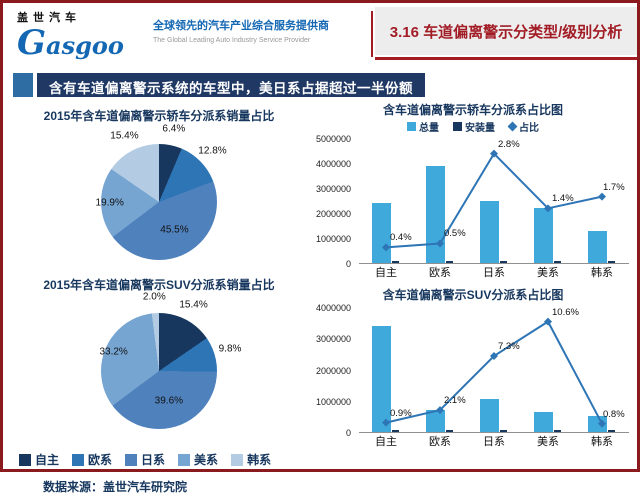 The width and height of the screenshot is (640, 495). What do you see at coordinates (523, 126) in the screenshot?
I see `legend-item-占比: 占比` at bounding box center [523, 126].